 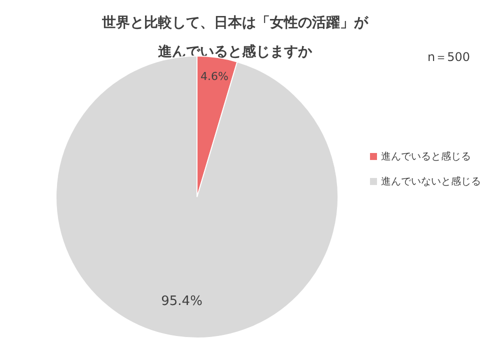 What do you see at coordinates (431, 182) in the screenshot?
I see `legend-label: 進んでいないと感じる` at bounding box center [431, 182].